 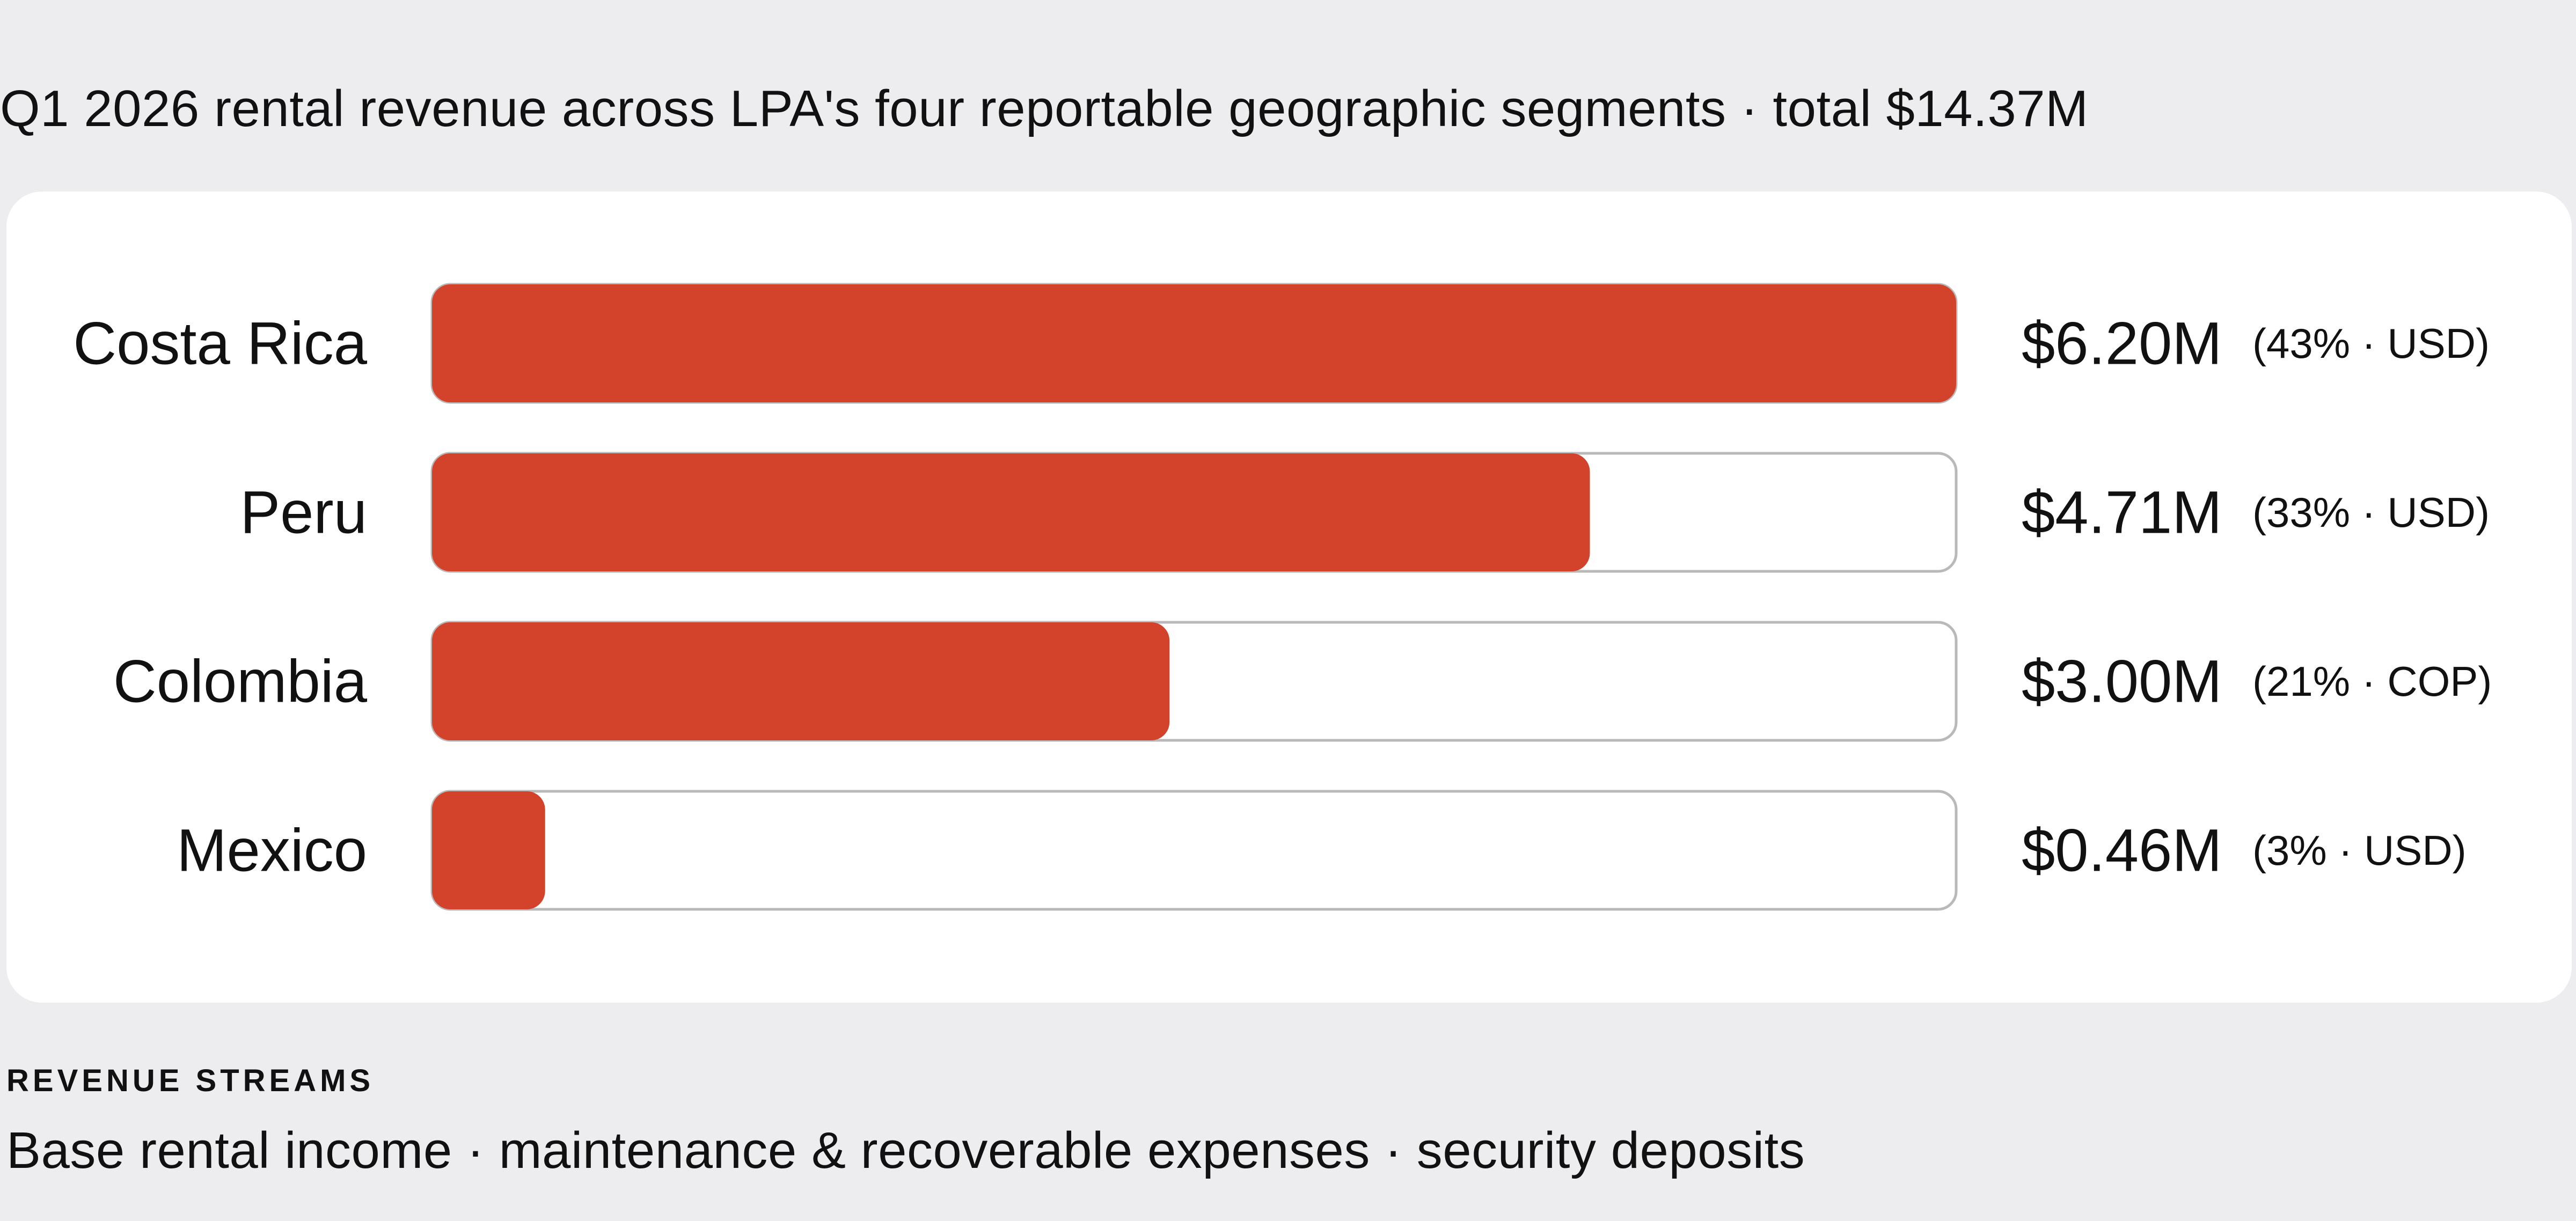 I want to click on value-label: $6.20M, so click(x=2122, y=344).